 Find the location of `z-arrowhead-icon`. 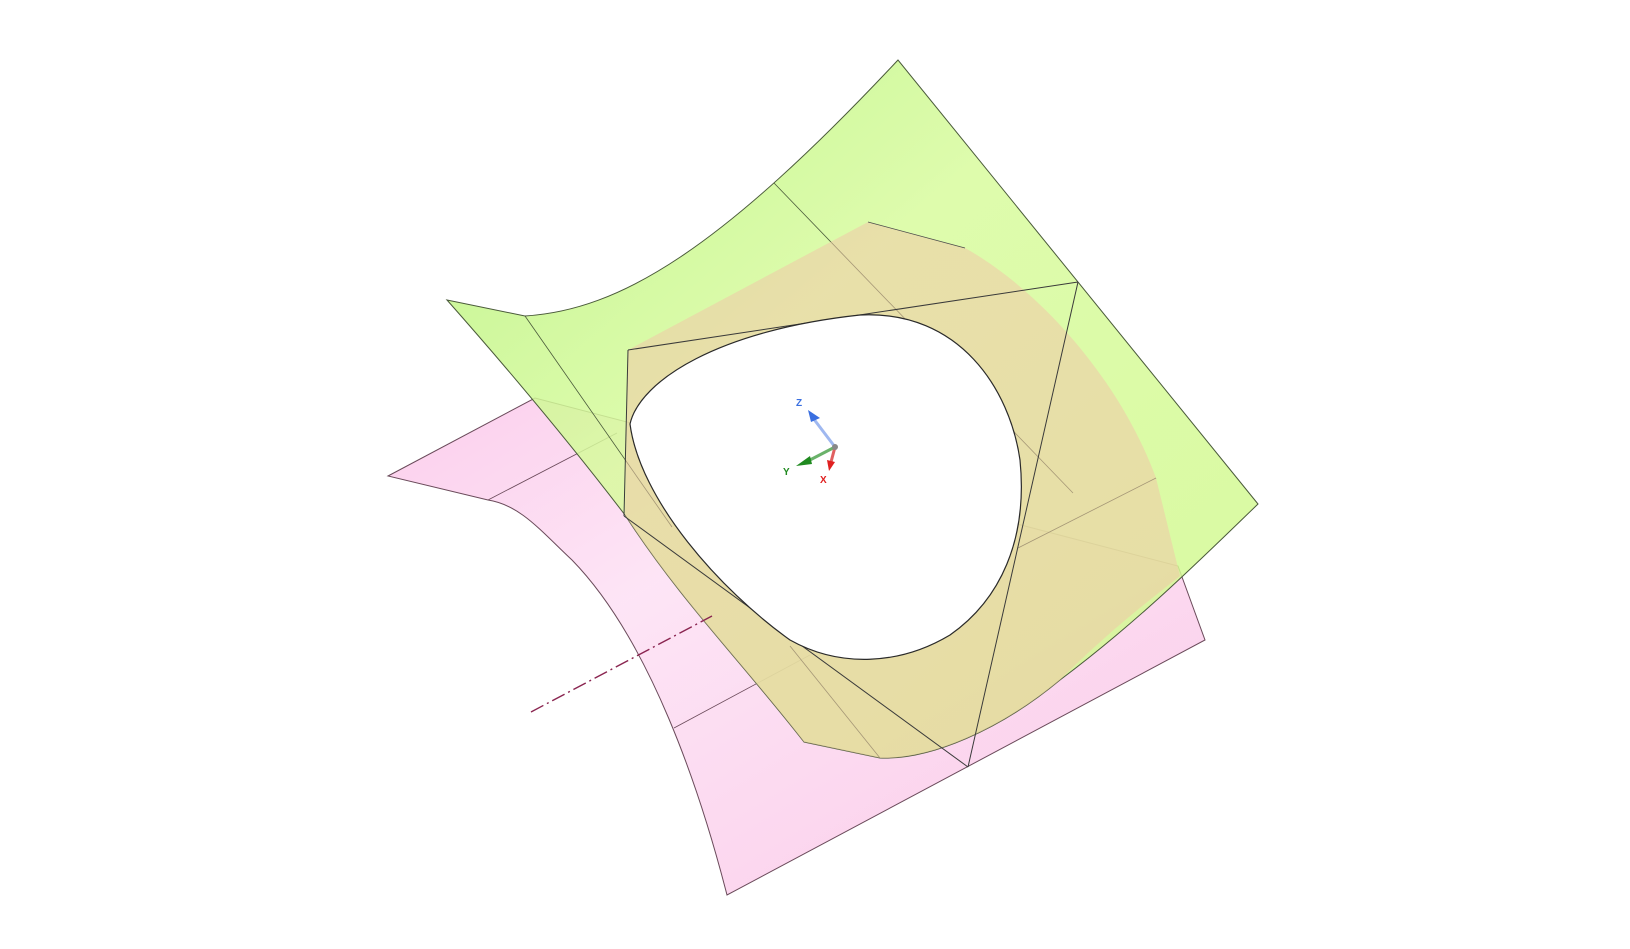

z-arrowhead-icon is located at coordinates (814, 416).